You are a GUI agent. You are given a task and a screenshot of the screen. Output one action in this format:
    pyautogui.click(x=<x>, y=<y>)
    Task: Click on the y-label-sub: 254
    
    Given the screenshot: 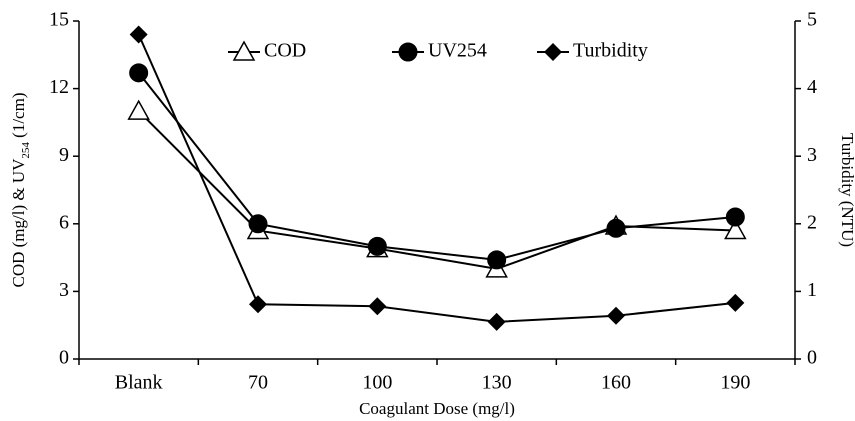 What is the action you would take?
    pyautogui.click(x=26, y=150)
    